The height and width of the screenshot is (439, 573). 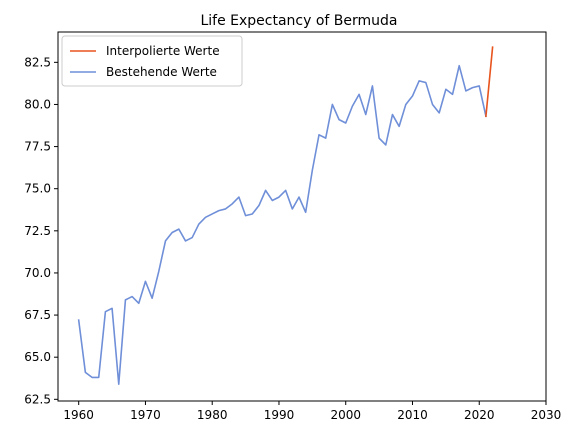 What do you see at coordinates (279, 415) in the screenshot?
I see `x-tick-label: 1990` at bounding box center [279, 415].